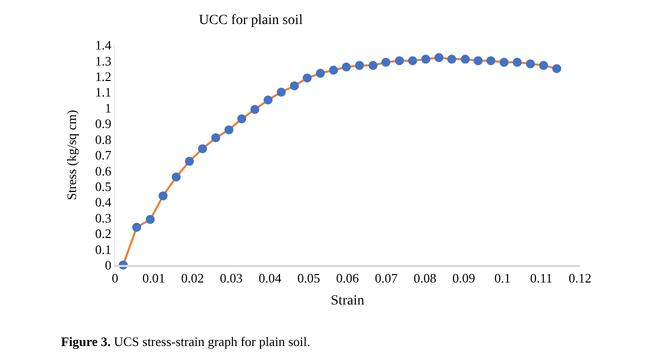 This screenshot has width=660, height=355. I want to click on y-axis-title: Stress (kg/sq cm), so click(72, 155).